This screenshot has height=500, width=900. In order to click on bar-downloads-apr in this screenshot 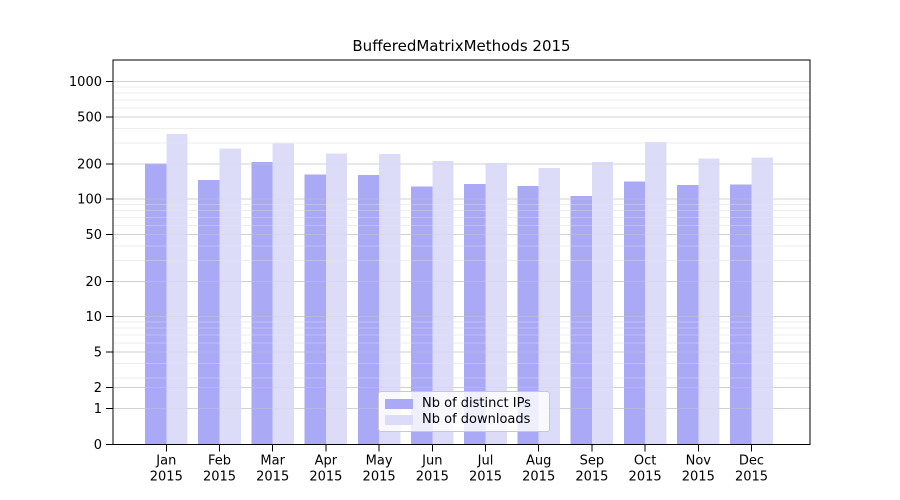, I will do `click(336, 299)`.